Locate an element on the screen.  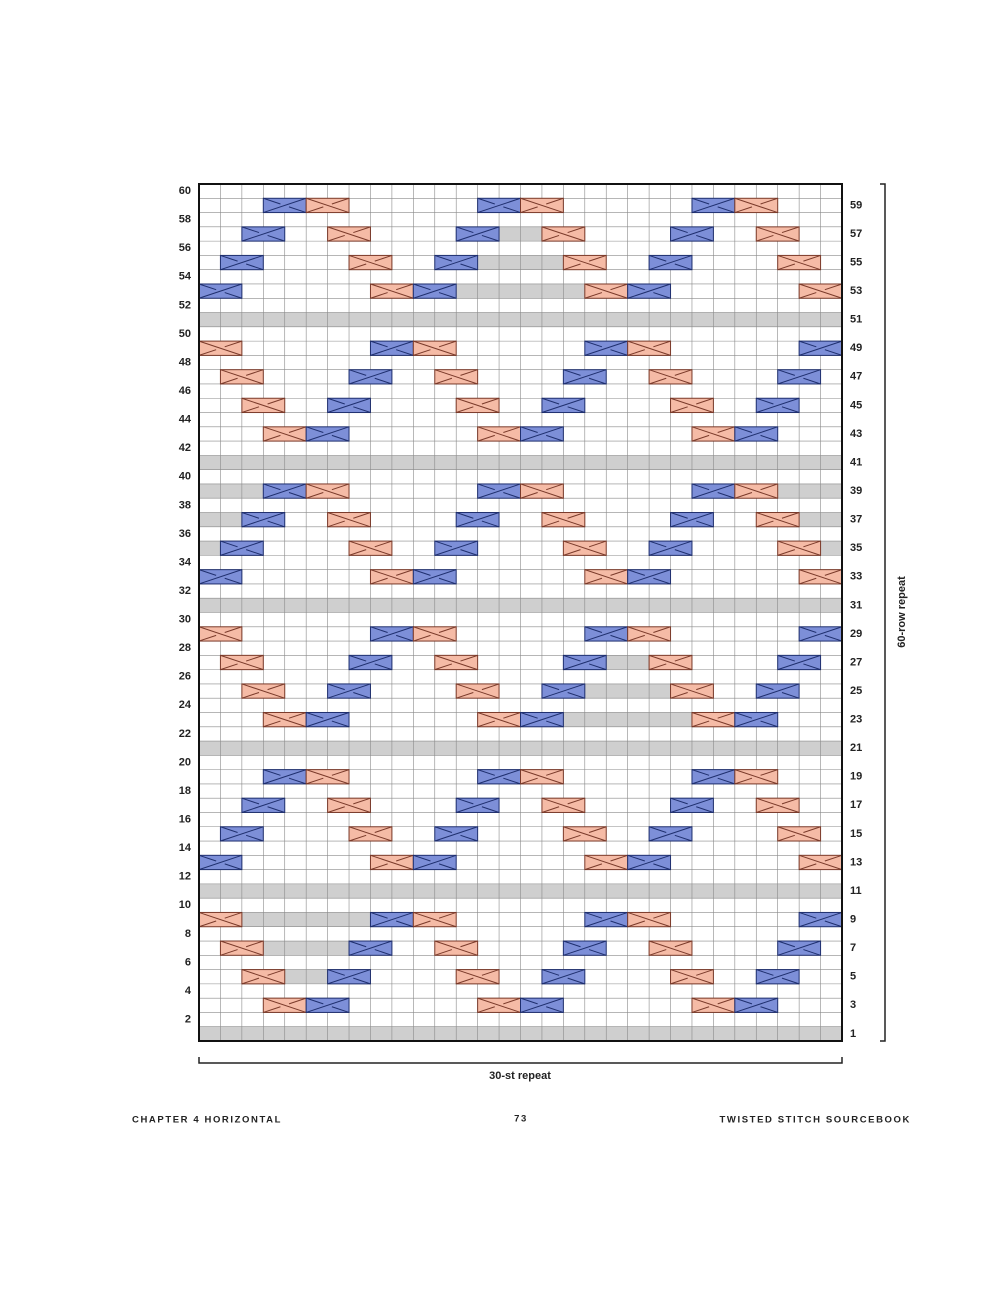
row-number: 36 is located at coordinates (185, 534).